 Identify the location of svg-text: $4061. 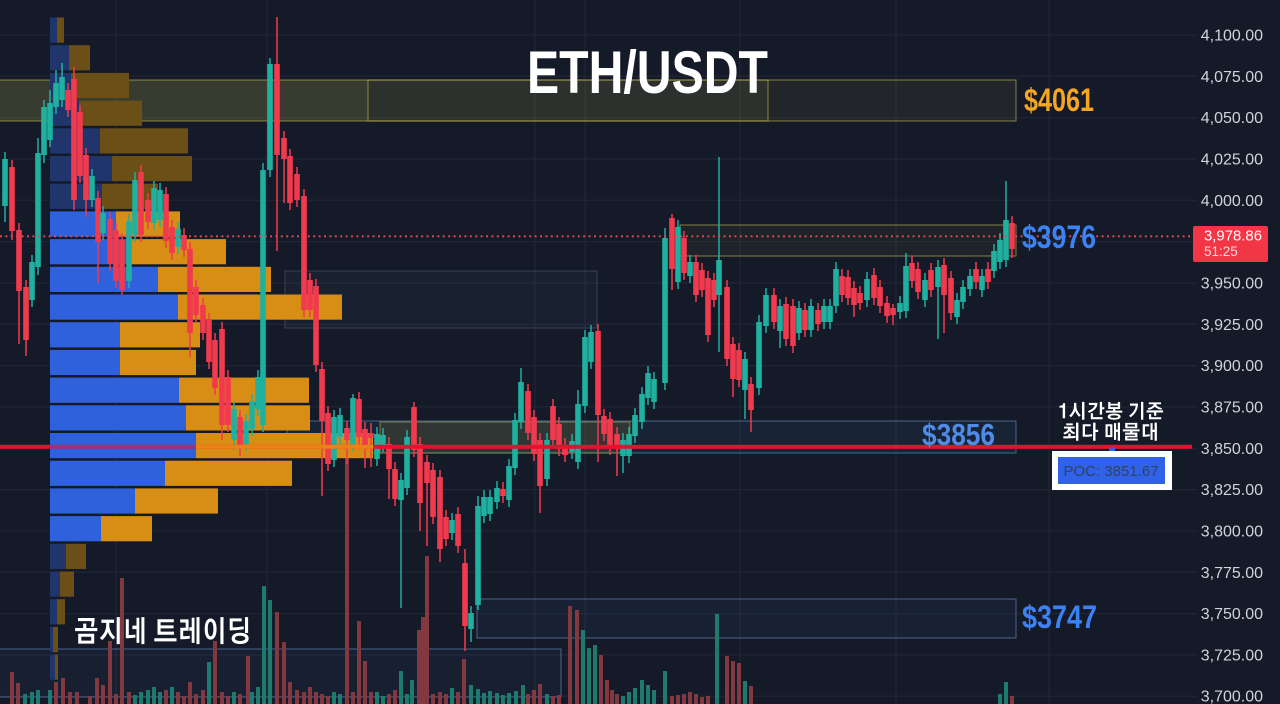
(1059, 100).